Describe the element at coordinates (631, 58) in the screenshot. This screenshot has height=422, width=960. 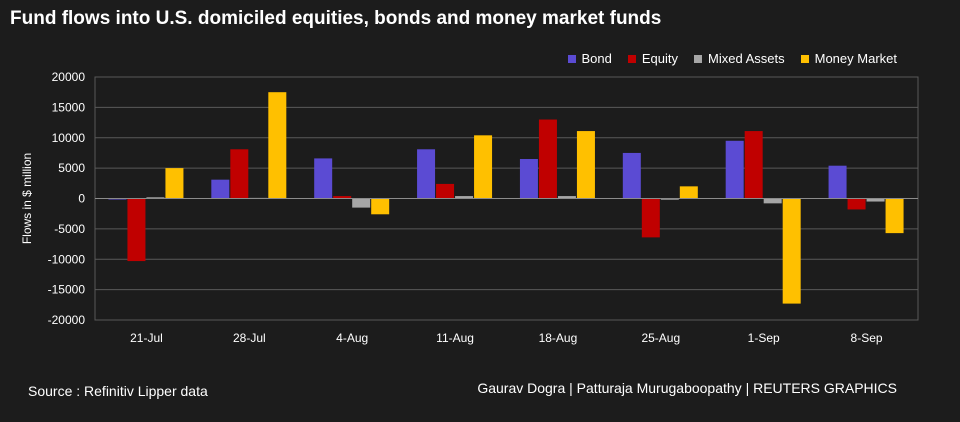
I see `legend-swatch-equity` at that location.